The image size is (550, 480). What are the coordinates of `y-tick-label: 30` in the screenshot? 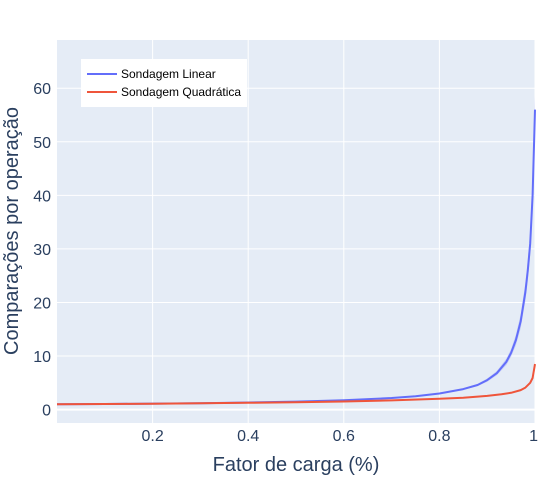 It's located at (42, 250).